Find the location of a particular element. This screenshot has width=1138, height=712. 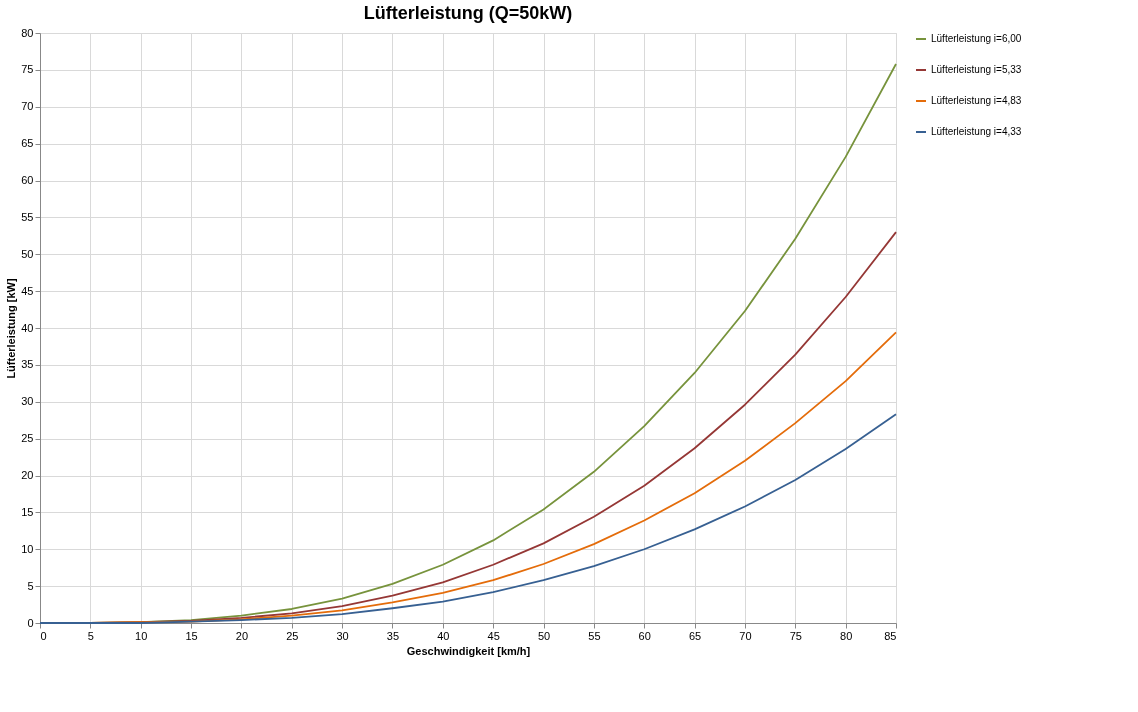

x-tick-label: 40 is located at coordinates (443, 635).